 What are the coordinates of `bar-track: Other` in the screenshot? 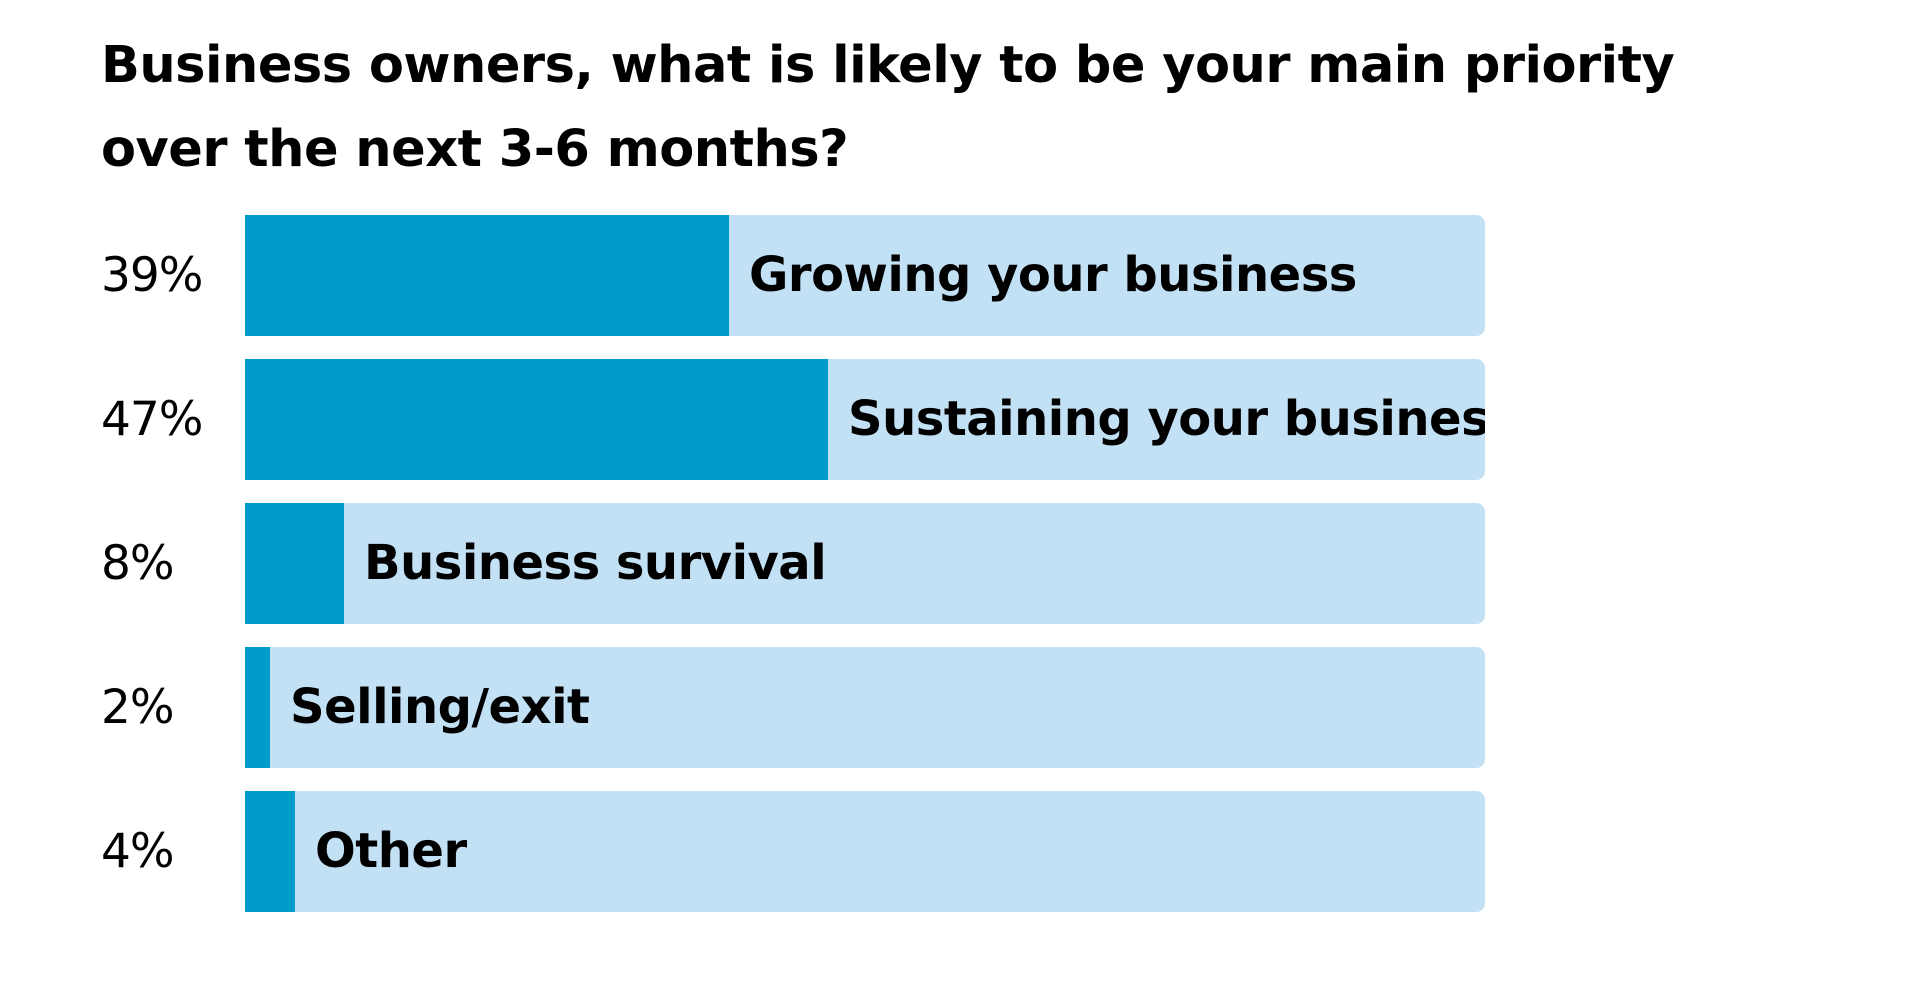 It's located at (865, 851).